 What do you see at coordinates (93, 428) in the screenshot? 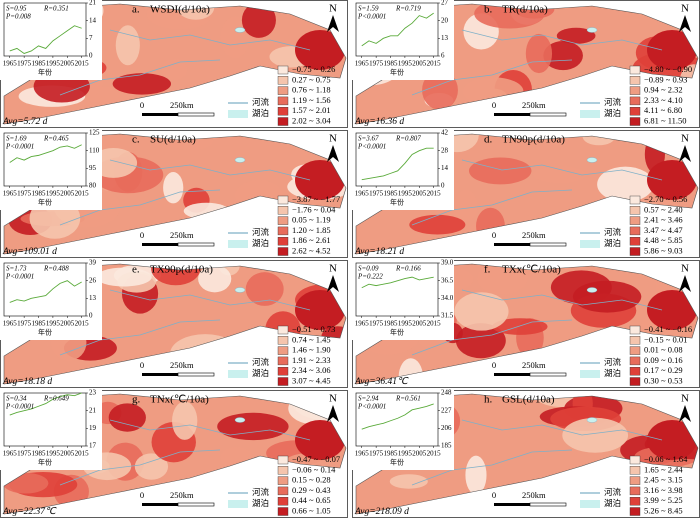
I see `y-tick-label: 19` at bounding box center [93, 428].